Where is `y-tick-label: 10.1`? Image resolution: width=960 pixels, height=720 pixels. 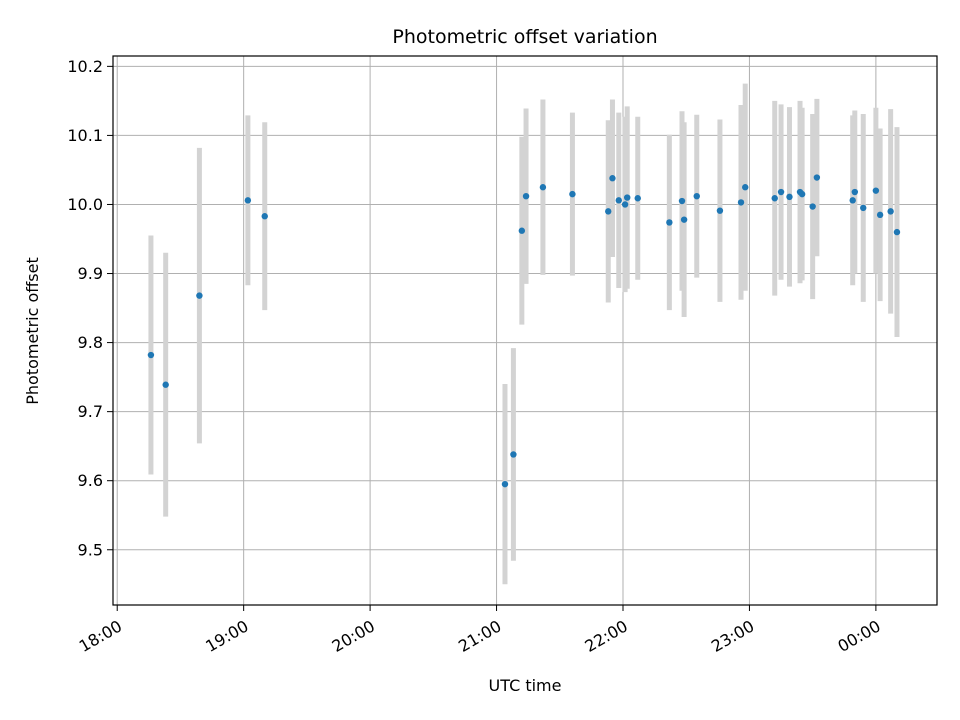 y-tick-label: 10.1 is located at coordinates (85, 135).